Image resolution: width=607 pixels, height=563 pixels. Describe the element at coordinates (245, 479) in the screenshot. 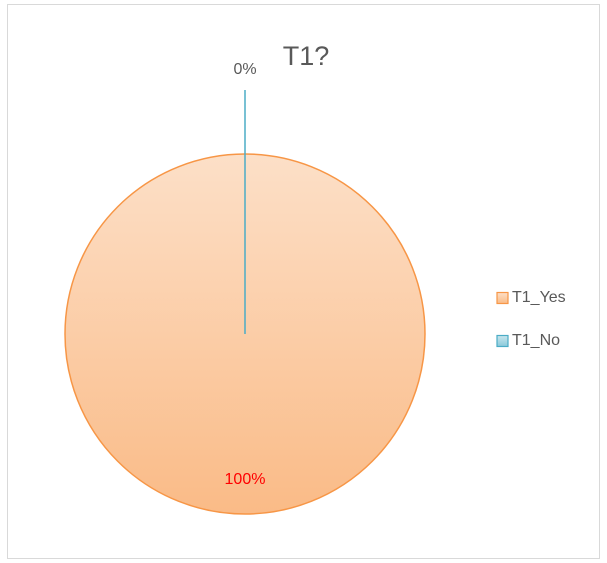

I see `data-label: 100%` at that location.